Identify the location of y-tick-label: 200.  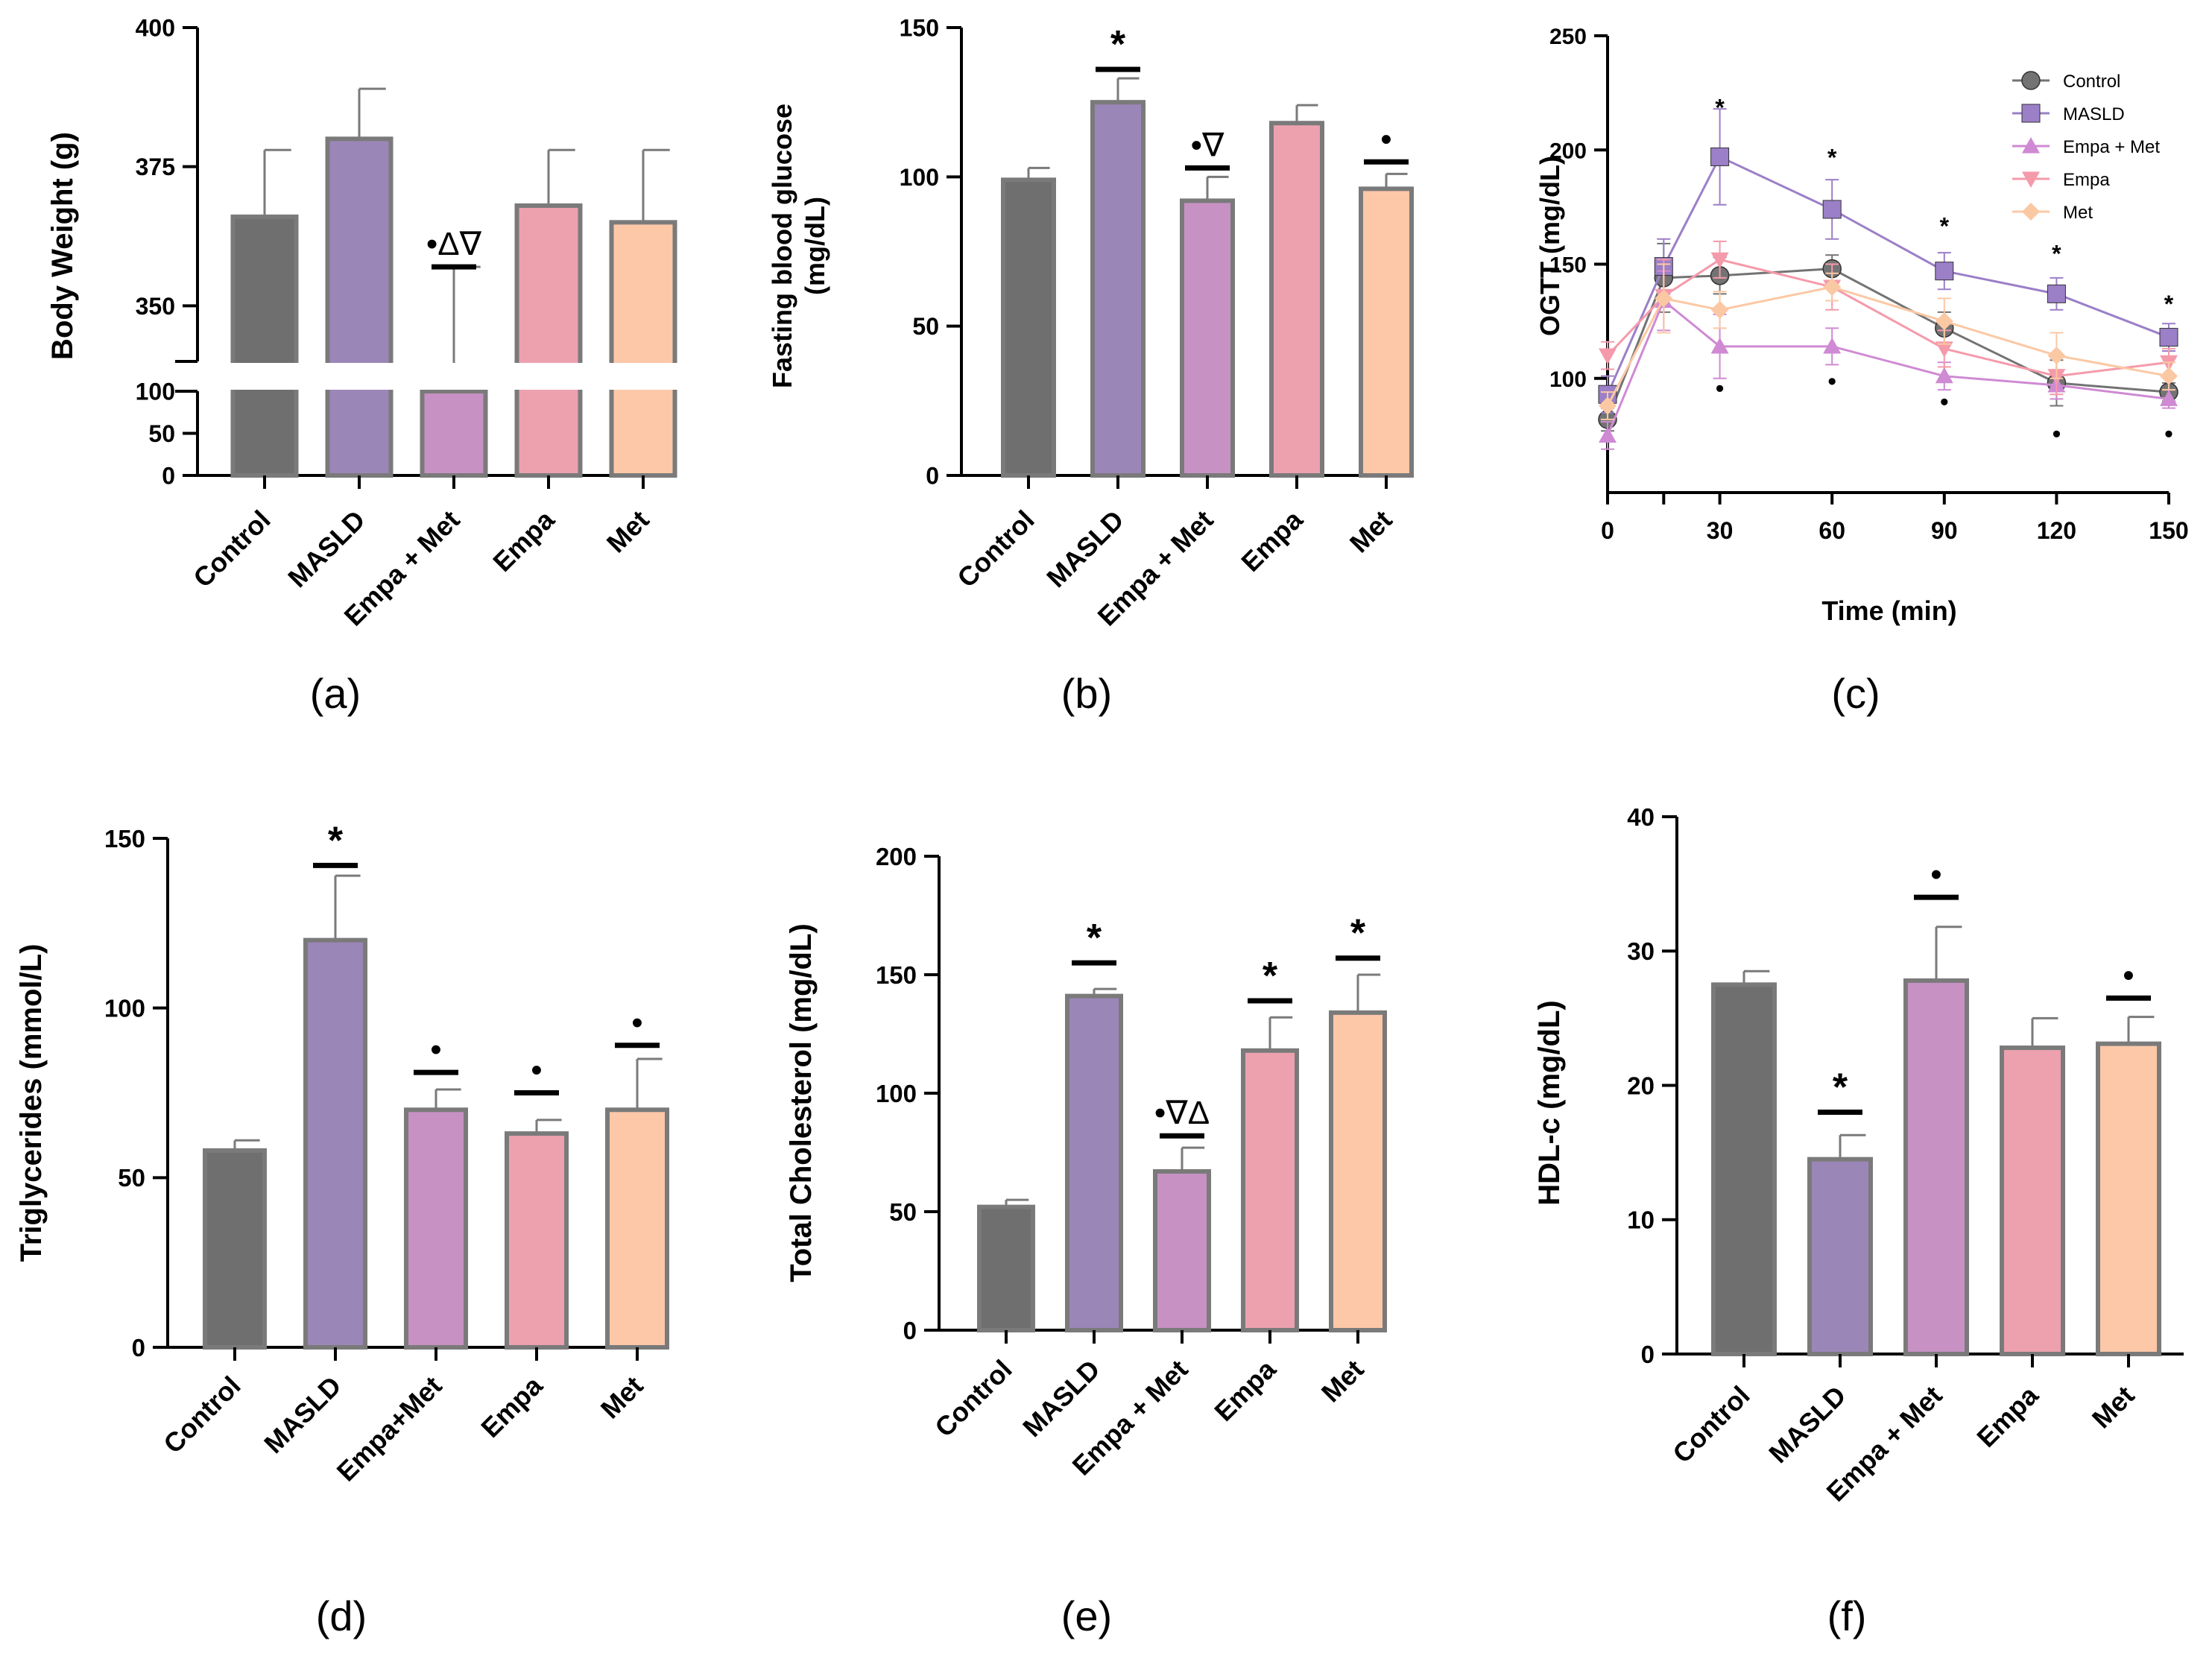
(1568, 151).